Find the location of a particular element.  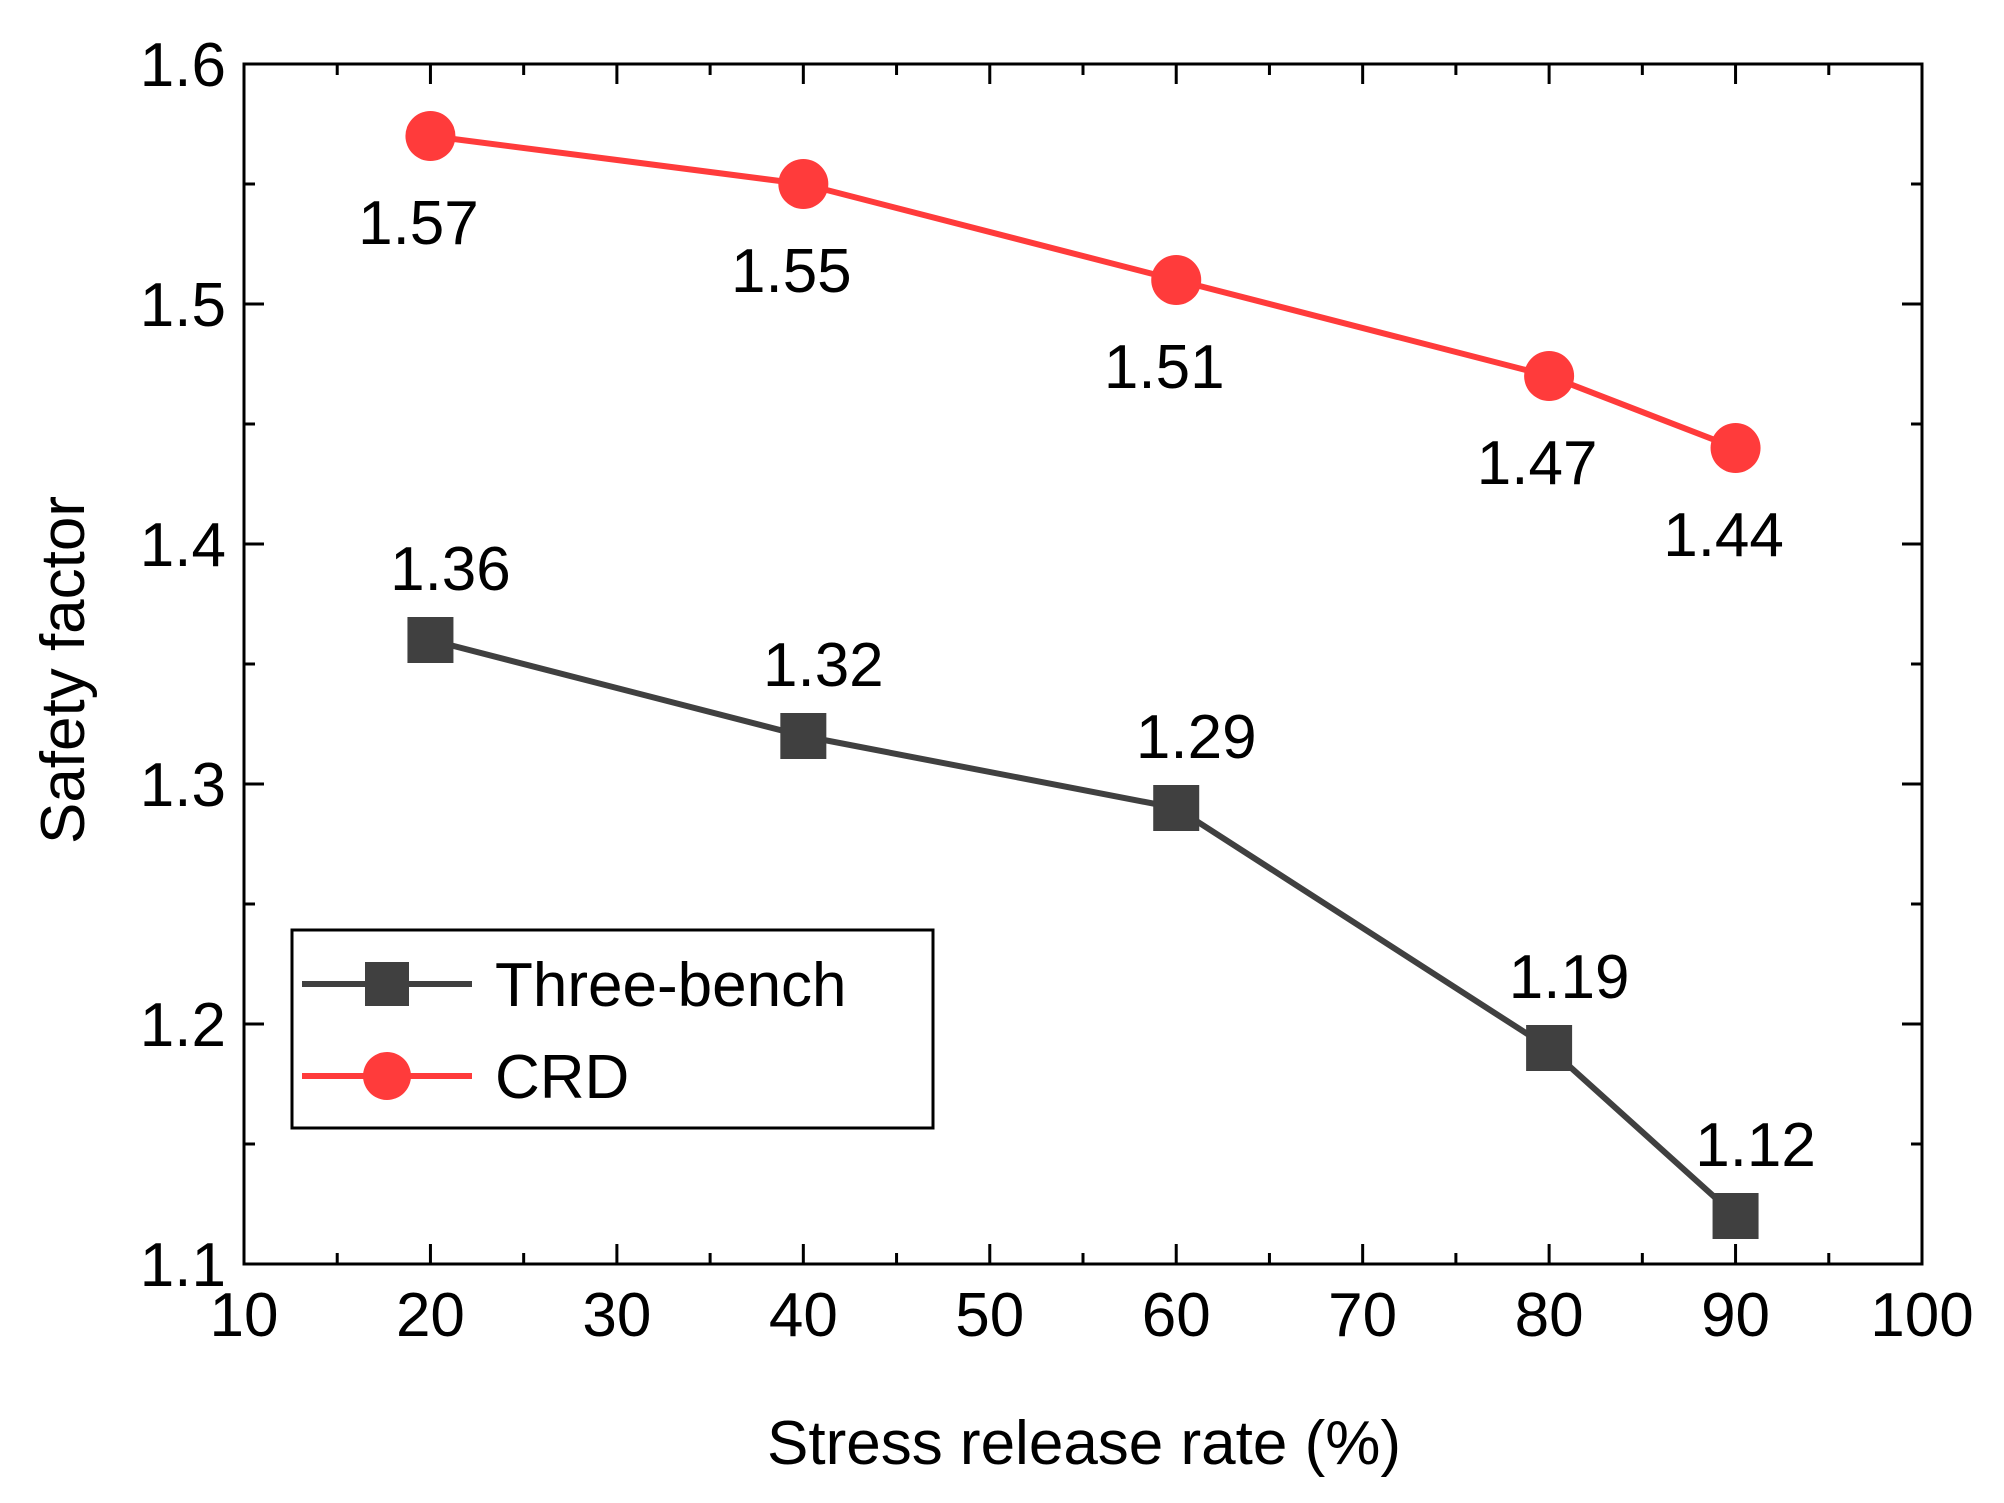

x-tick-label: 30 is located at coordinates (616, 1315).